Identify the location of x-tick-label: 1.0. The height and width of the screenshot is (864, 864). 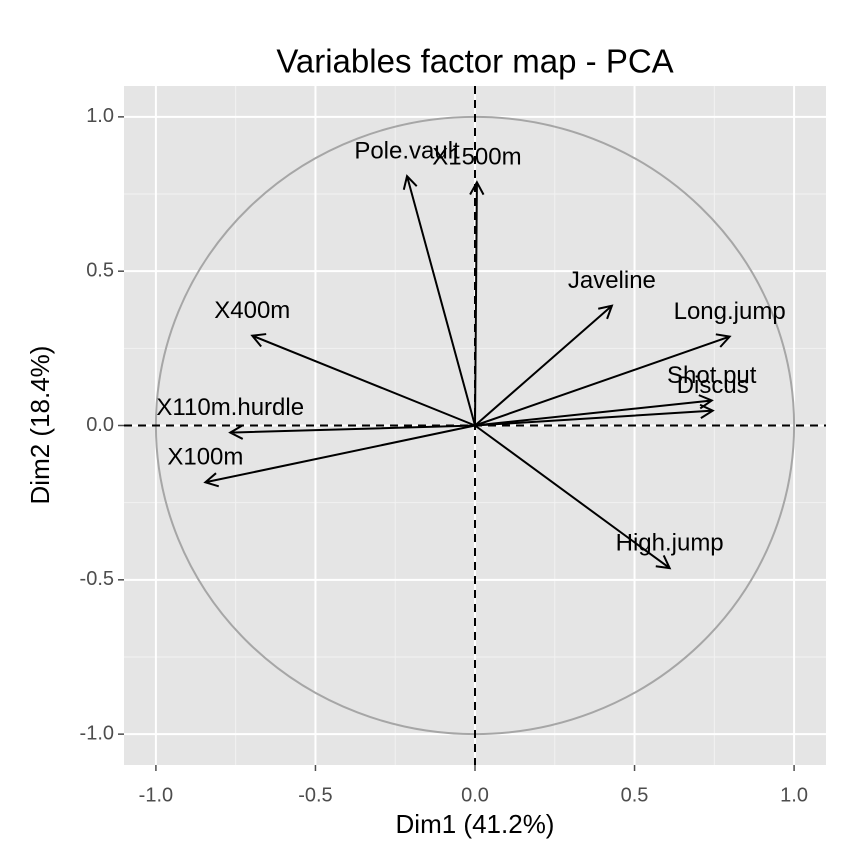
(794, 795).